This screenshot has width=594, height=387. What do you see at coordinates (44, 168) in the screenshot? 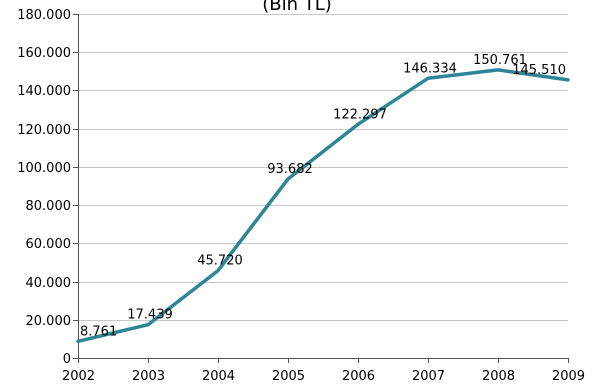
I see `y-tick-label: 100.000` at bounding box center [44, 168].